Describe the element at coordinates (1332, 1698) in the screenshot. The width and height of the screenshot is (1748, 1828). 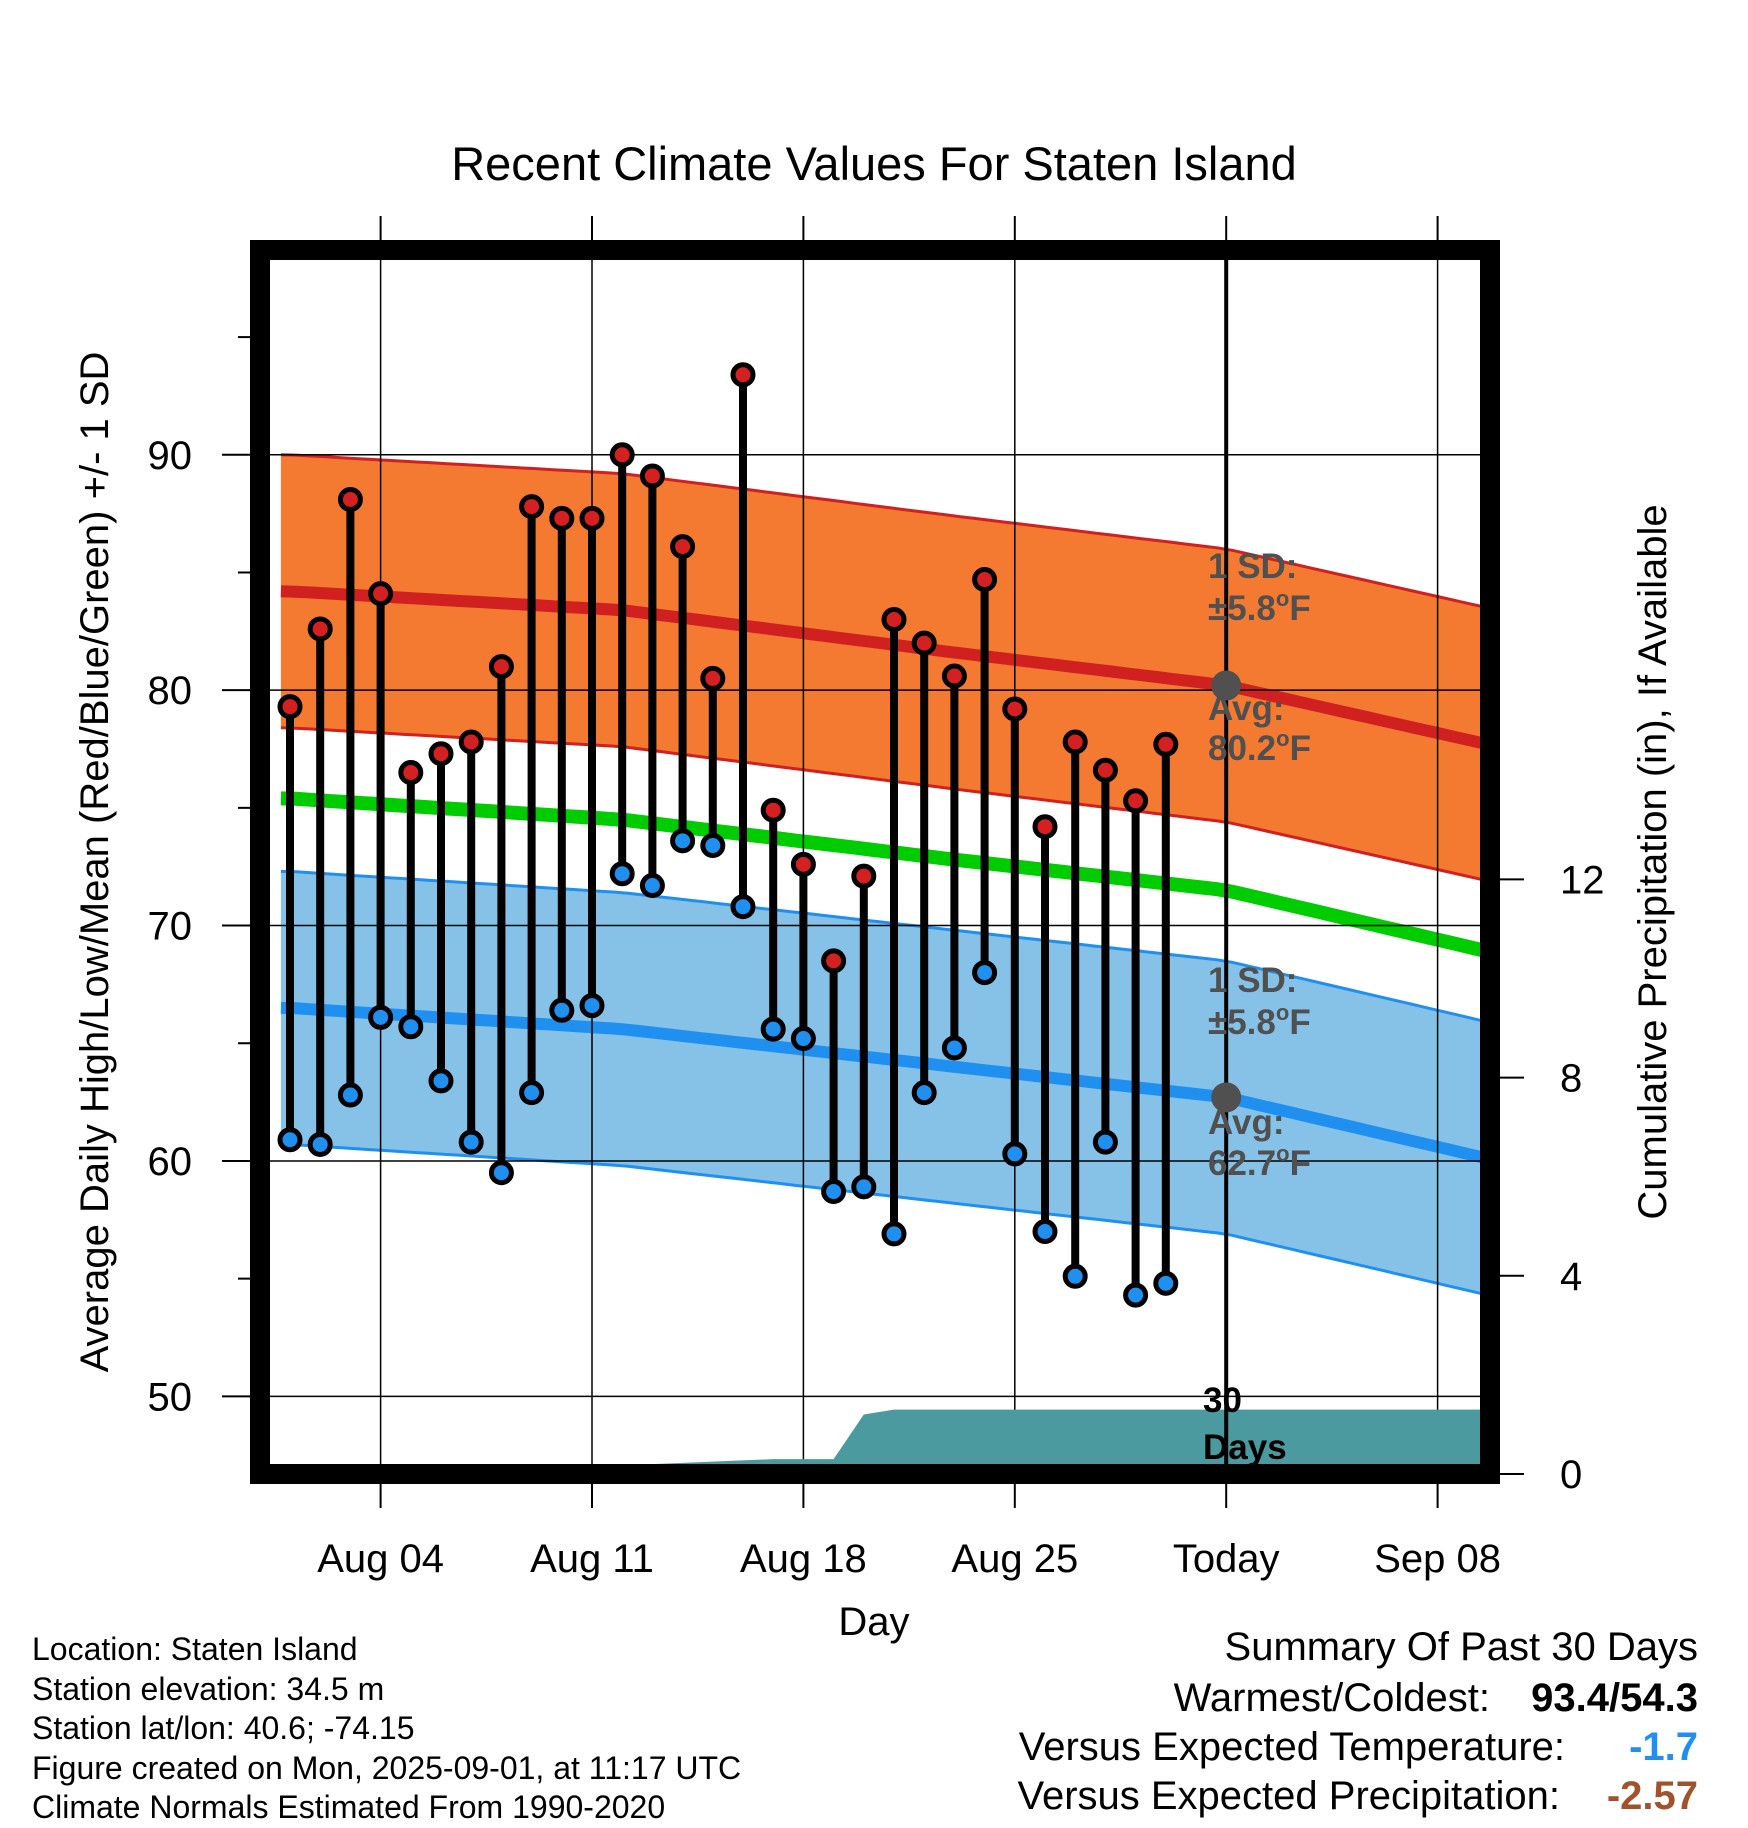
I see `summary-warm-cold-label: Warmest/Coldest:` at that location.